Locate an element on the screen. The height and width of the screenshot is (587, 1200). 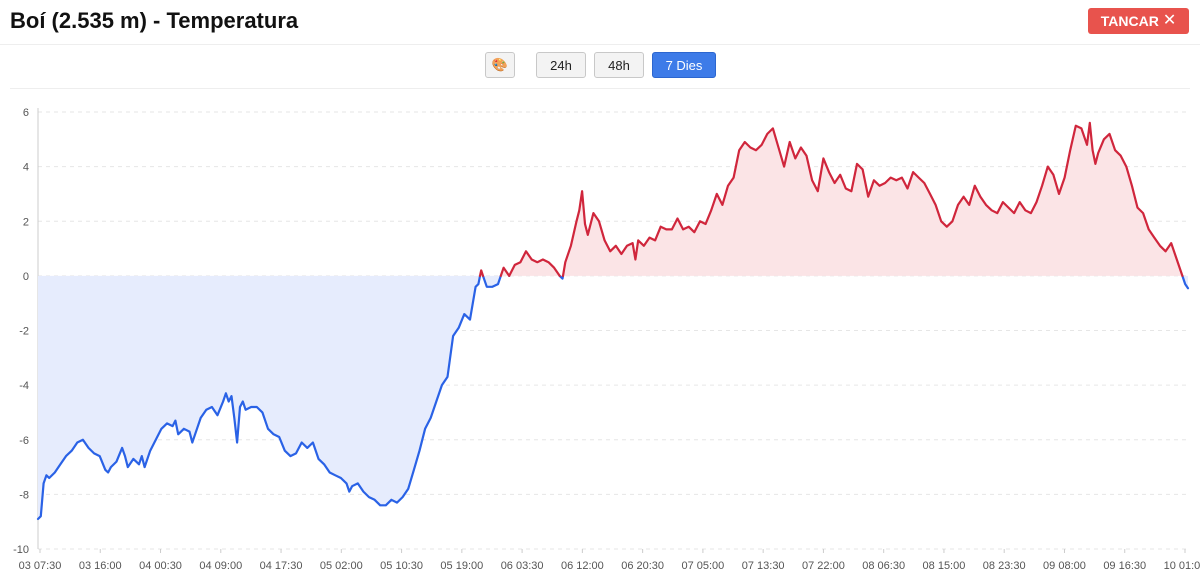
y-tick-label: -8 is located at coordinates (24, 495).